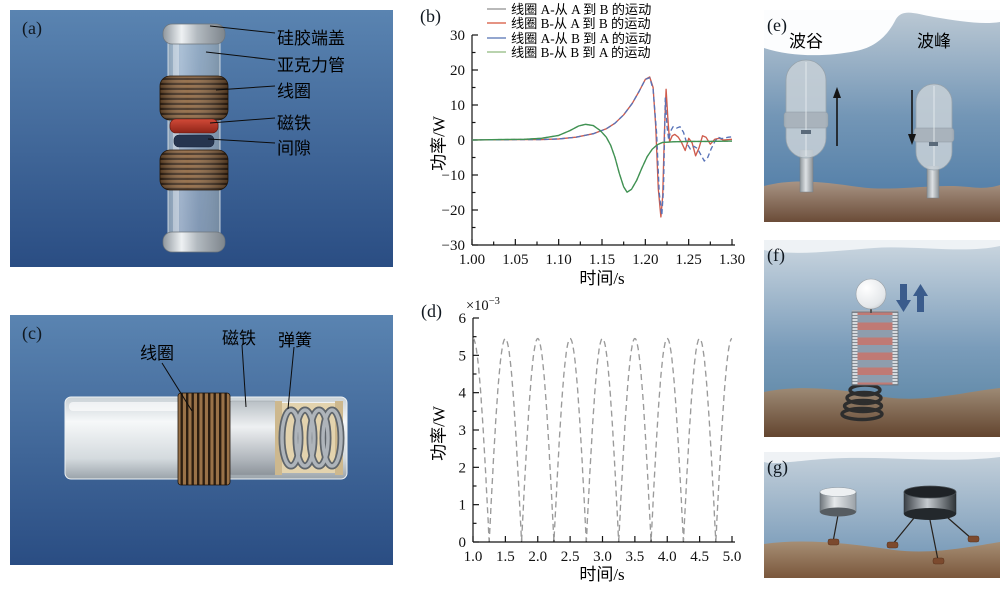  What do you see at coordinates (777, 467) in the screenshot?
I see `panel-g-tag: (g)` at bounding box center [777, 467].